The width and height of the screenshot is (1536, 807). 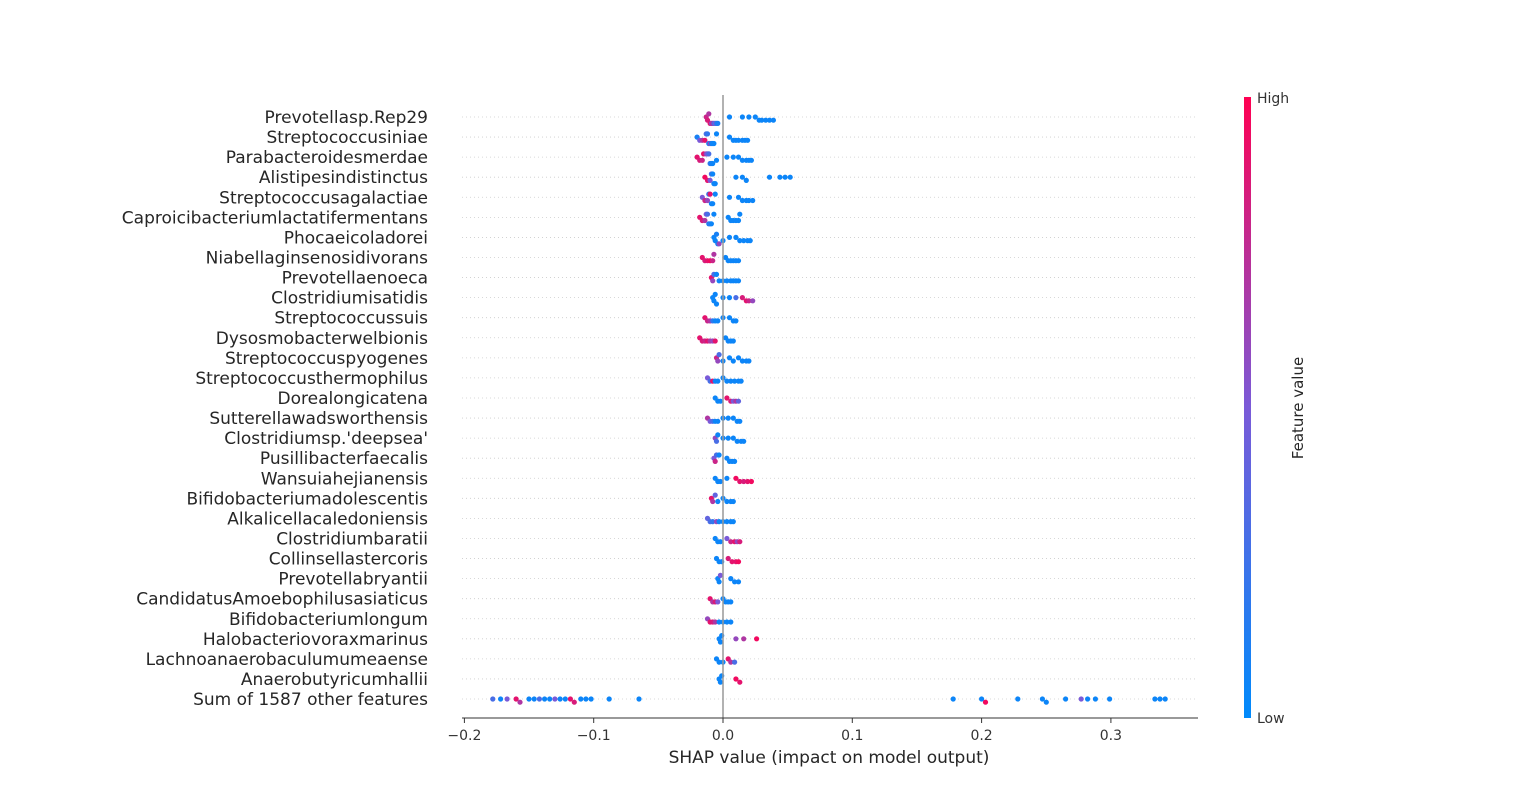 I want to click on colorbar: High Low Feature value, so click(x=1275, y=409).